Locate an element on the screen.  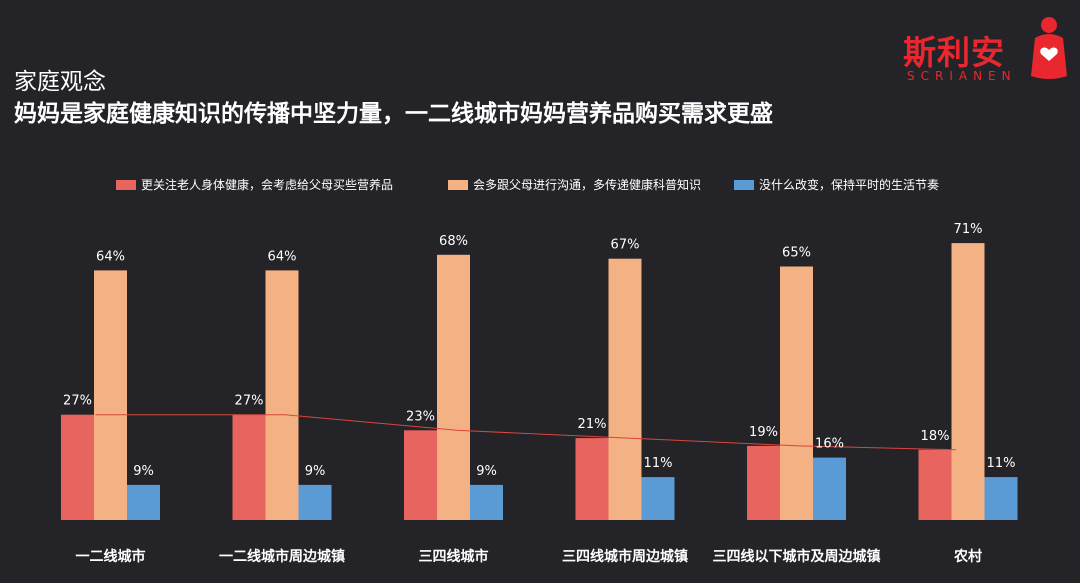
x-tick-label-5: 农村 is located at coordinates (967, 556).